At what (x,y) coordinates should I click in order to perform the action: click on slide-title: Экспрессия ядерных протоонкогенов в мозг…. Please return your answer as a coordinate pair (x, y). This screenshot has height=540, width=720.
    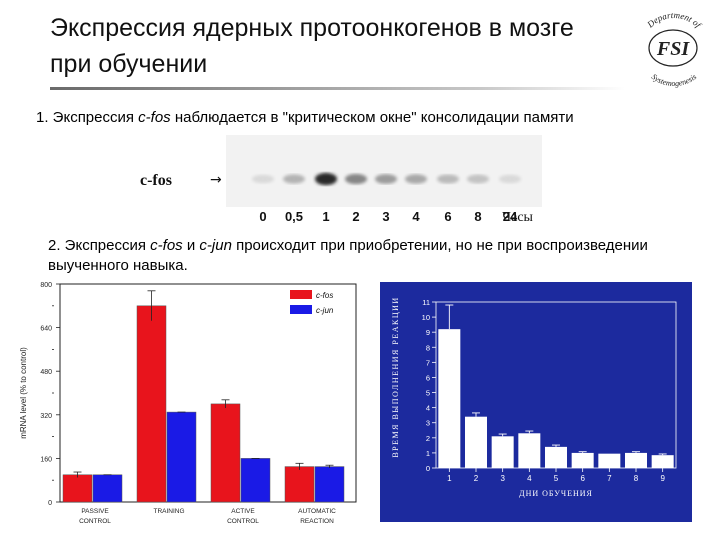
    Looking at the image, I should click on (312, 46).